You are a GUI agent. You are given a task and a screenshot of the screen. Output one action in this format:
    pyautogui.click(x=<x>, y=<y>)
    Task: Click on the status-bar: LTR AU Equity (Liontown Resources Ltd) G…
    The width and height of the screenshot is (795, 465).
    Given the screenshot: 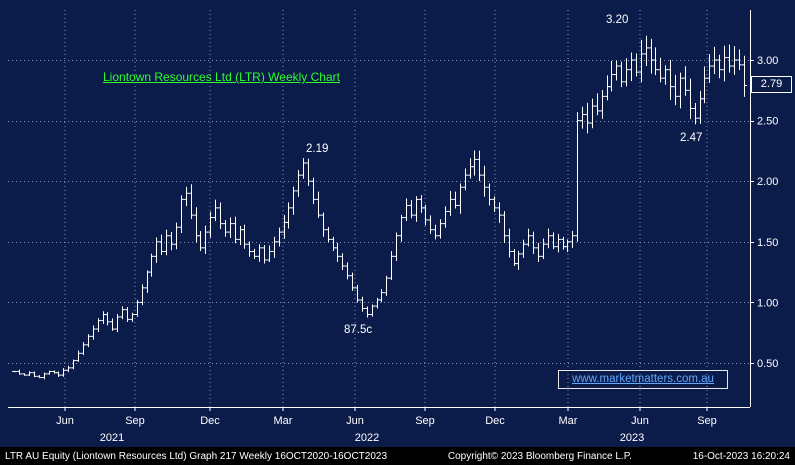 What is the action you would take?
    pyautogui.click(x=397, y=456)
    